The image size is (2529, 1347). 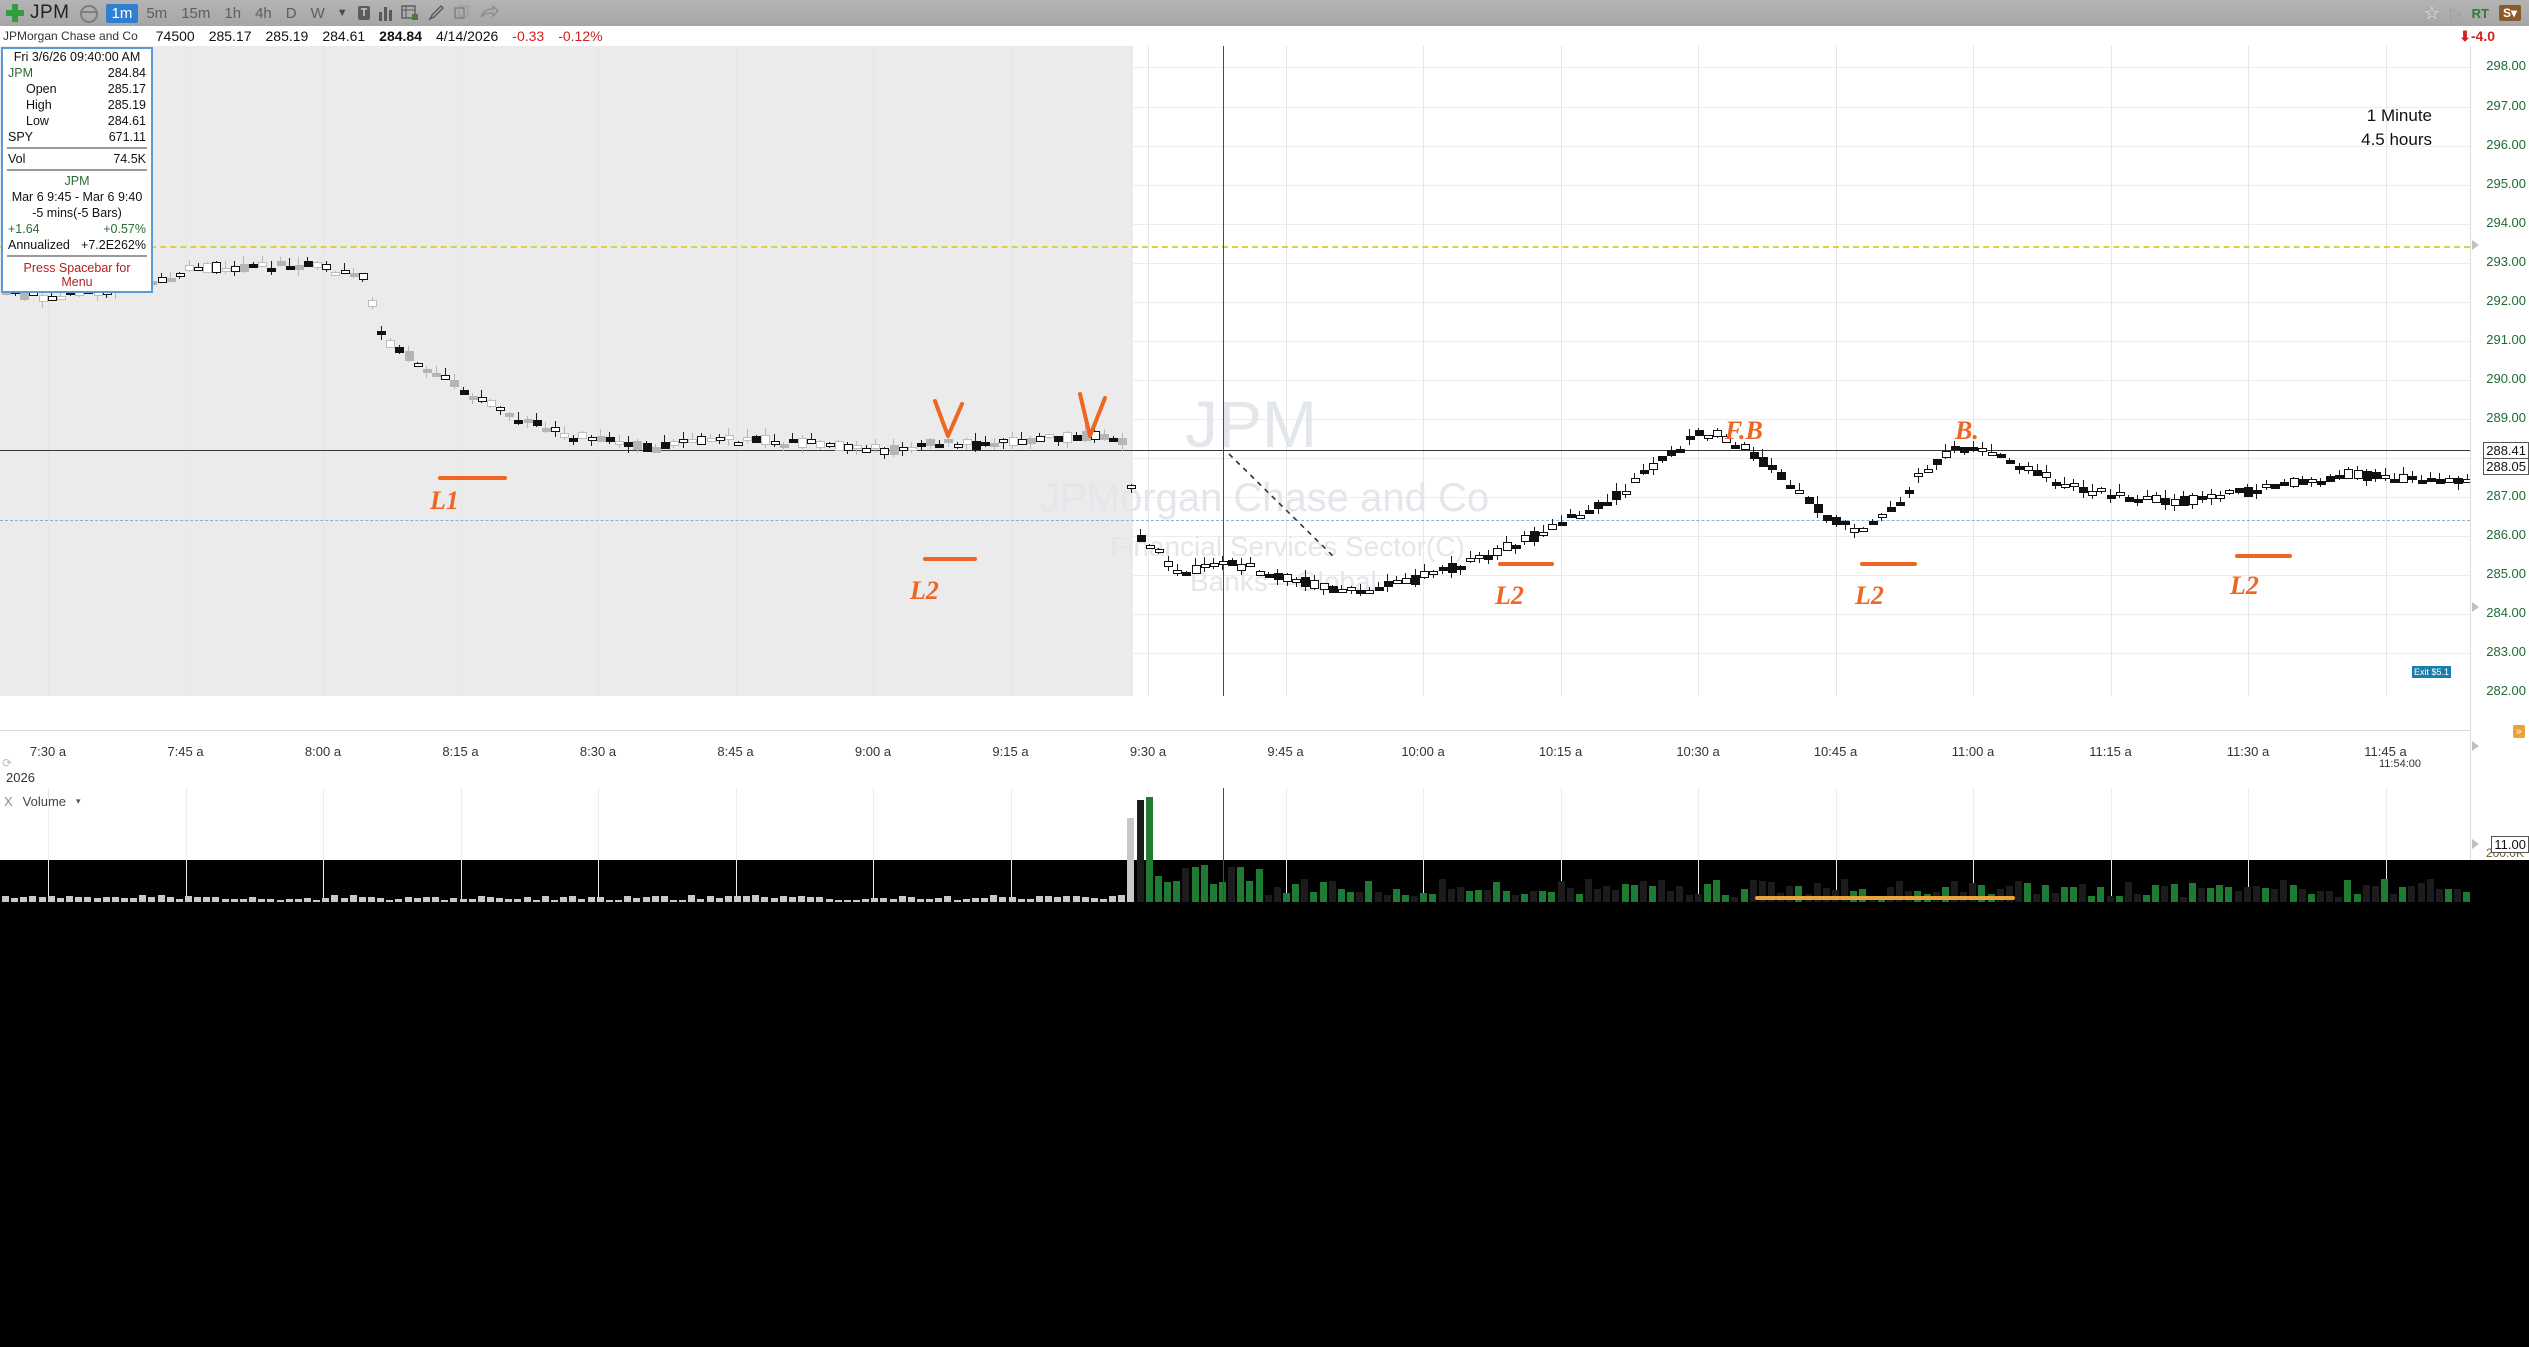 I want to click on globe-icon, so click(x=88, y=13).